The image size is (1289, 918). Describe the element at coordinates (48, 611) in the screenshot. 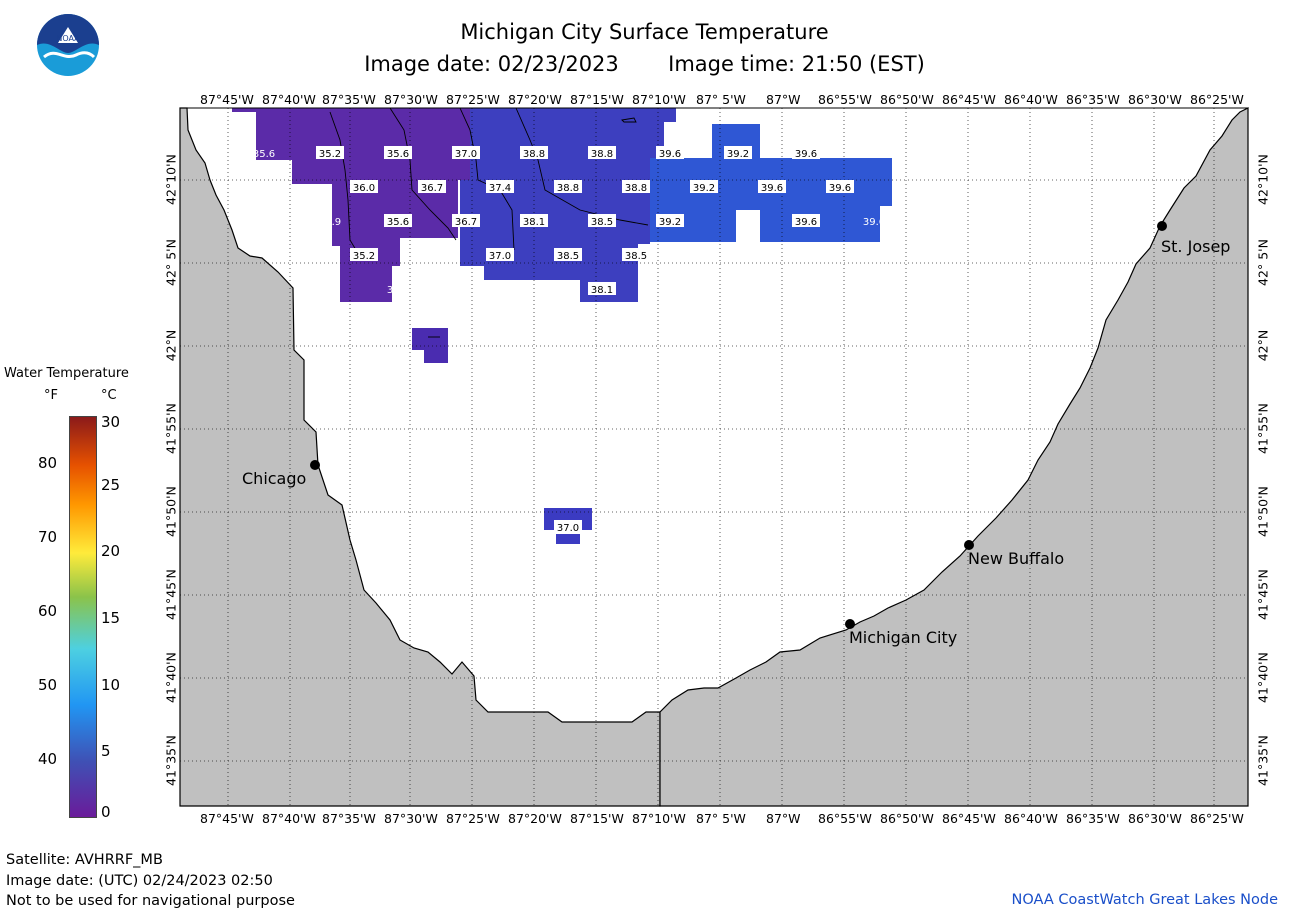

I see `legend-f-tick: 60` at that location.